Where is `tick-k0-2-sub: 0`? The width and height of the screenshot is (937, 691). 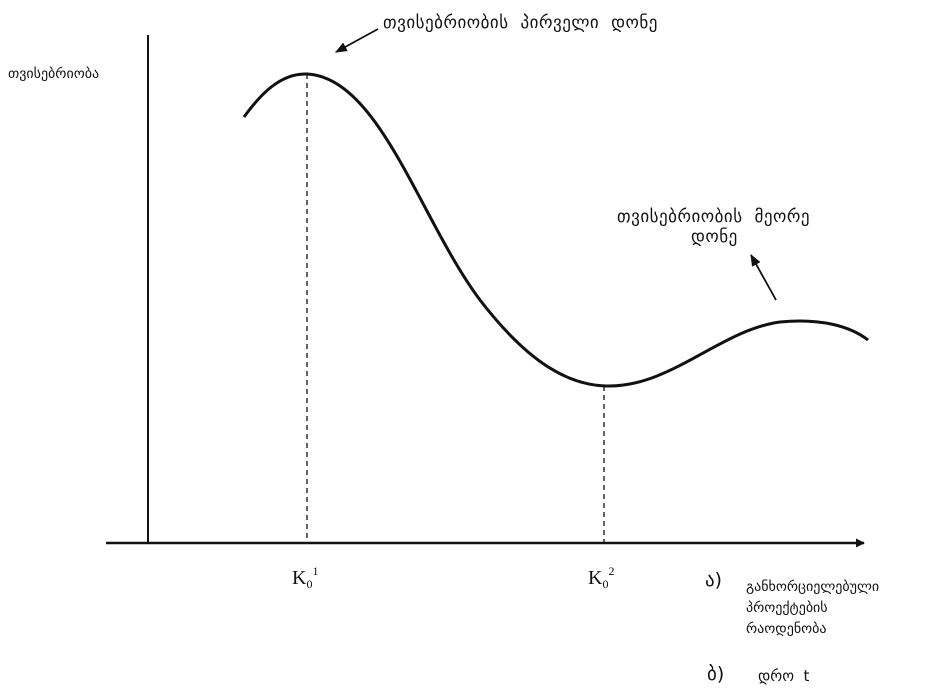
tick-k0-2-sub: 0 is located at coordinates (605, 584).